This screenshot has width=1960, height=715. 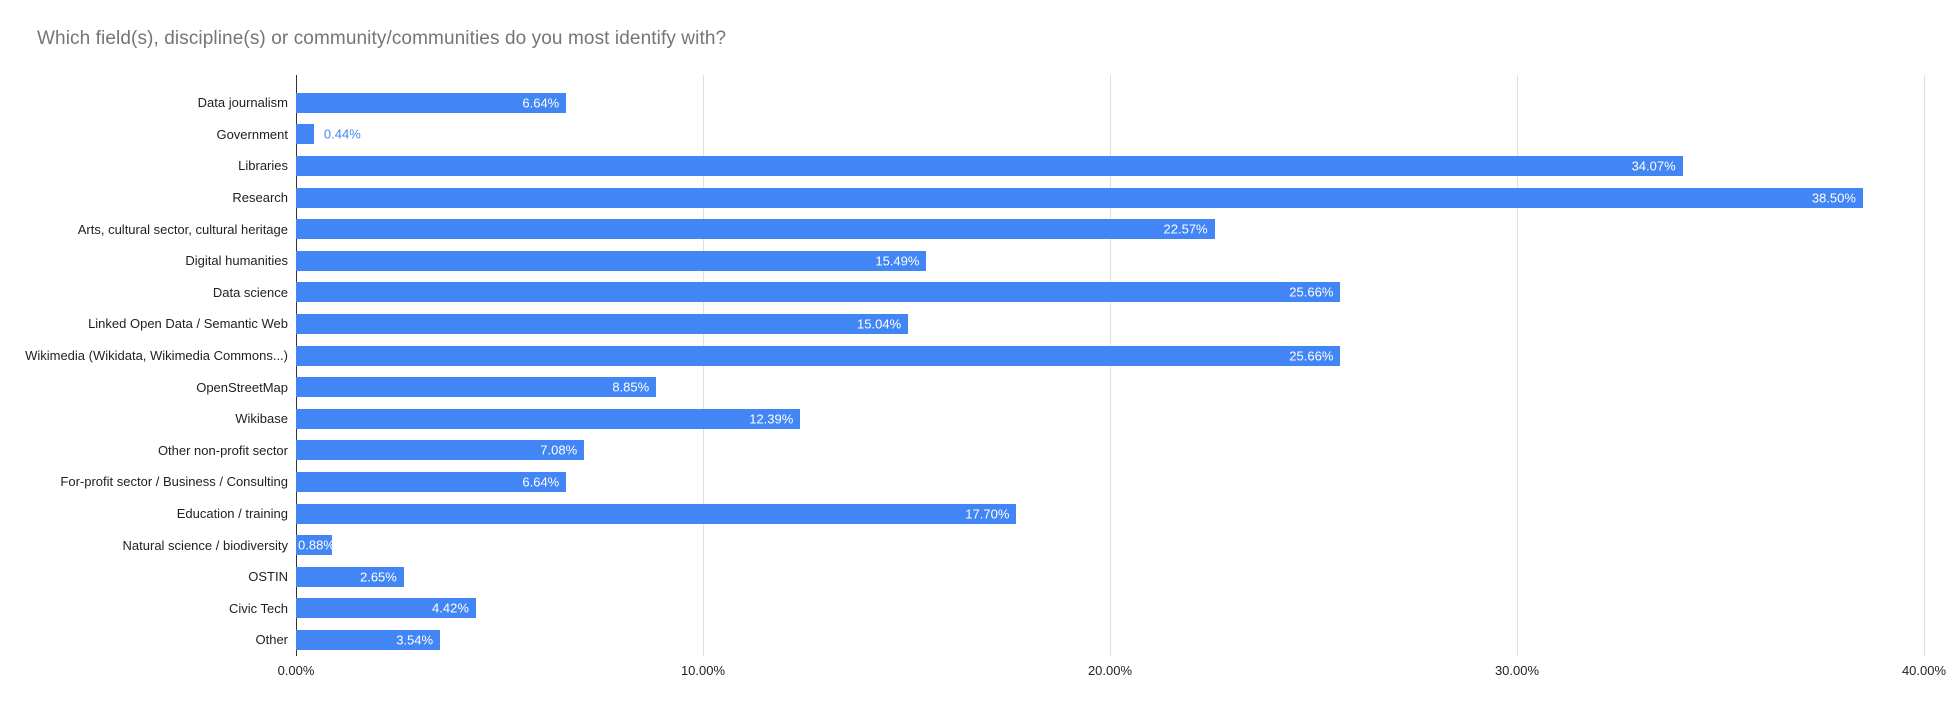 I want to click on value-label: 15.04%, so click(x=879, y=324).